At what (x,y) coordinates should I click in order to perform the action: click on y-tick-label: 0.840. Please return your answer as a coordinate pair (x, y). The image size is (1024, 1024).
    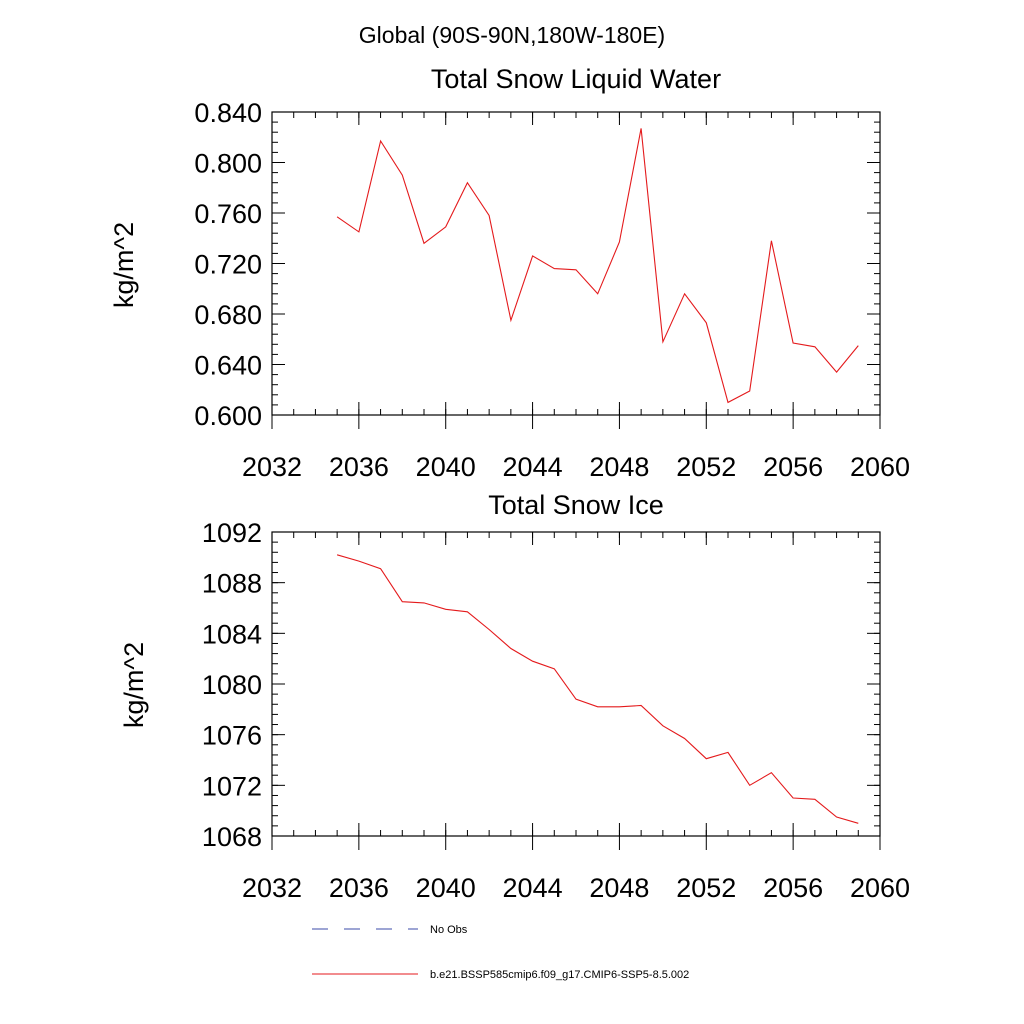
    Looking at the image, I should click on (228, 113).